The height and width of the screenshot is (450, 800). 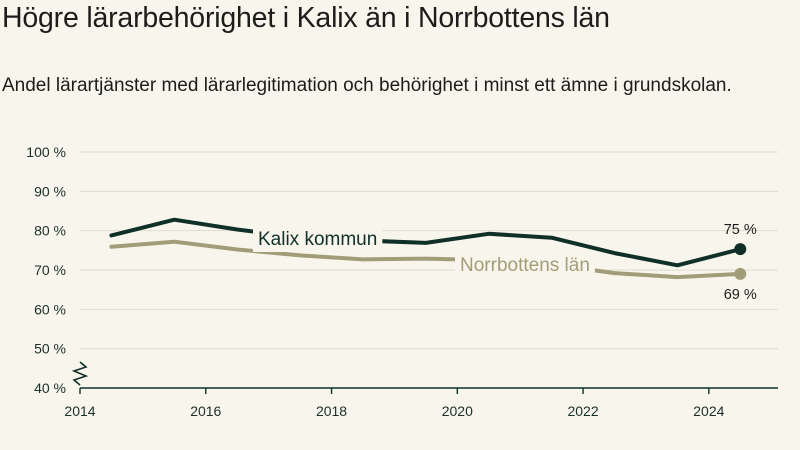 I want to click on y-axis-ticks: 40 % 50 % 60 % 70 % 80 % 90 % 100 %, so click(x=57, y=270).